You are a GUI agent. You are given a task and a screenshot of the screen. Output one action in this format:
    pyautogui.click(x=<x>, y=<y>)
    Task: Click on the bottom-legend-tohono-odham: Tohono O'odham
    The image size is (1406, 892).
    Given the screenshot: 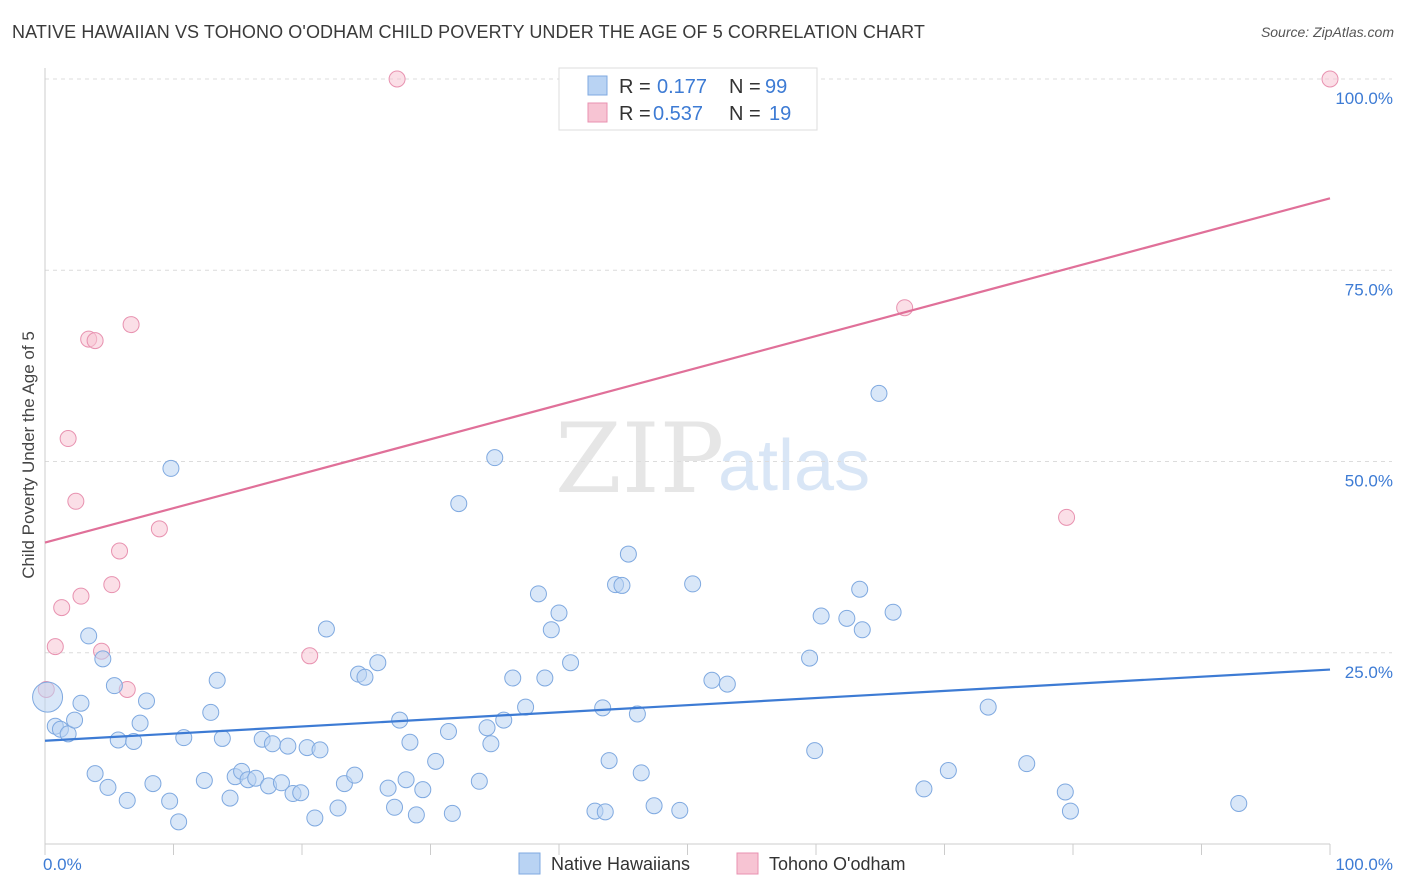 What is the action you would take?
    pyautogui.click(x=837, y=864)
    